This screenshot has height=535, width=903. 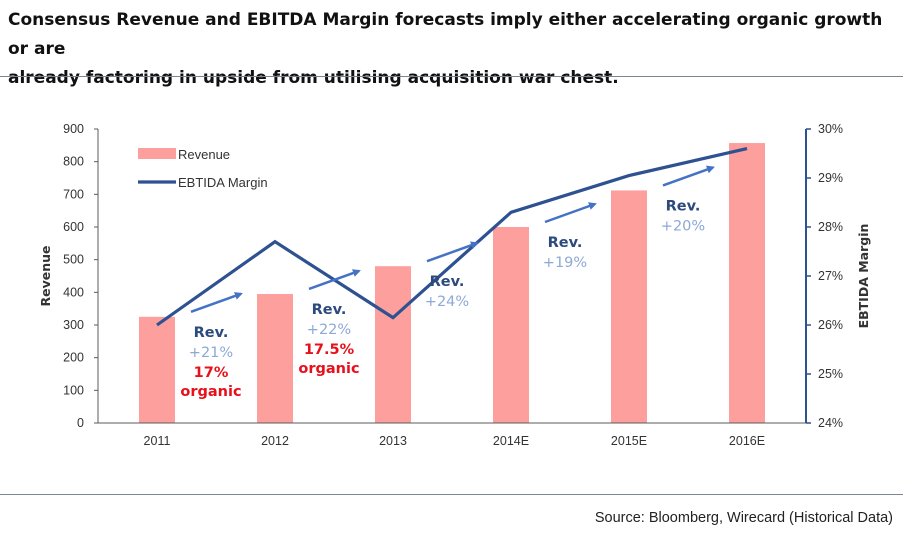 I want to click on legend-revenue-label: Revenue, so click(x=204, y=154).